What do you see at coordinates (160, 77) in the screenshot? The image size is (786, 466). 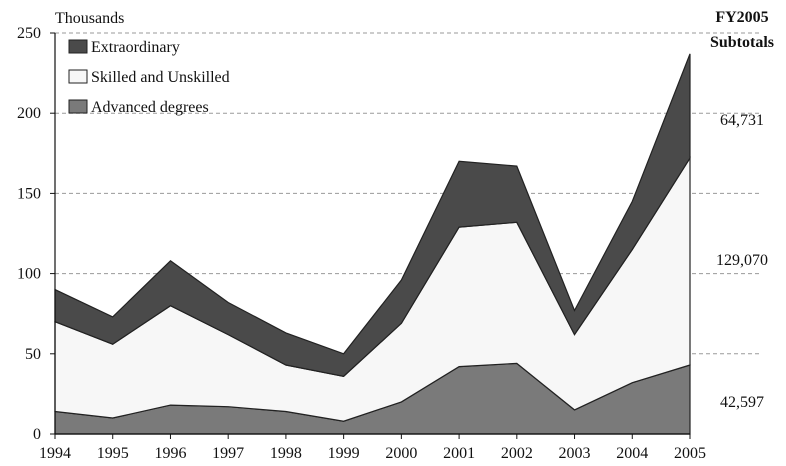 I see `legend-label: Skilled and Unskilled` at bounding box center [160, 77].